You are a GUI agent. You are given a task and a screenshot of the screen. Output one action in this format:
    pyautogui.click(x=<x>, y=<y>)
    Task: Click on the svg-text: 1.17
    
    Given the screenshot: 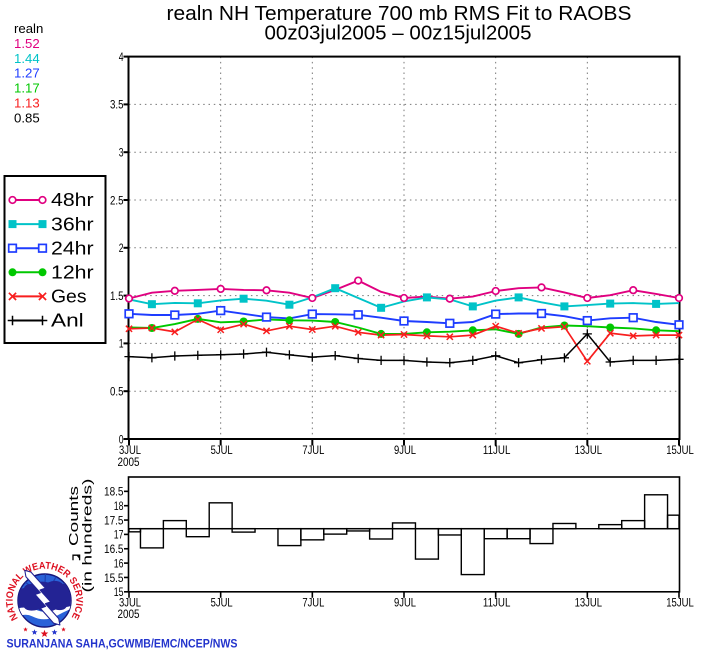 What is the action you would take?
    pyautogui.click(x=27, y=88)
    